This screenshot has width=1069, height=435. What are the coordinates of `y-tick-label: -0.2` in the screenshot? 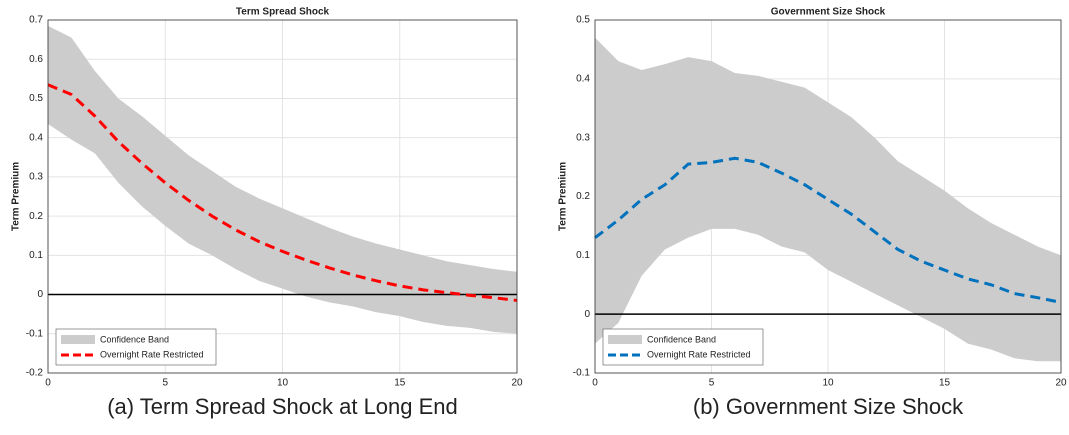 It's located at (35, 373).